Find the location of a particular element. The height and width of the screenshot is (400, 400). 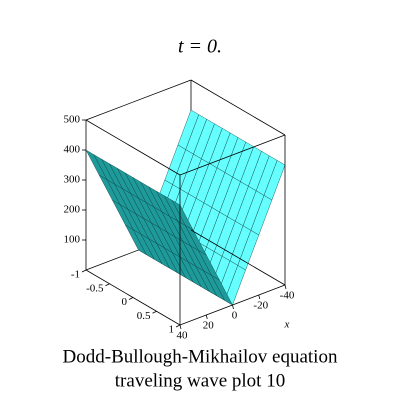

z-tick-label: 500 is located at coordinates (72, 120).